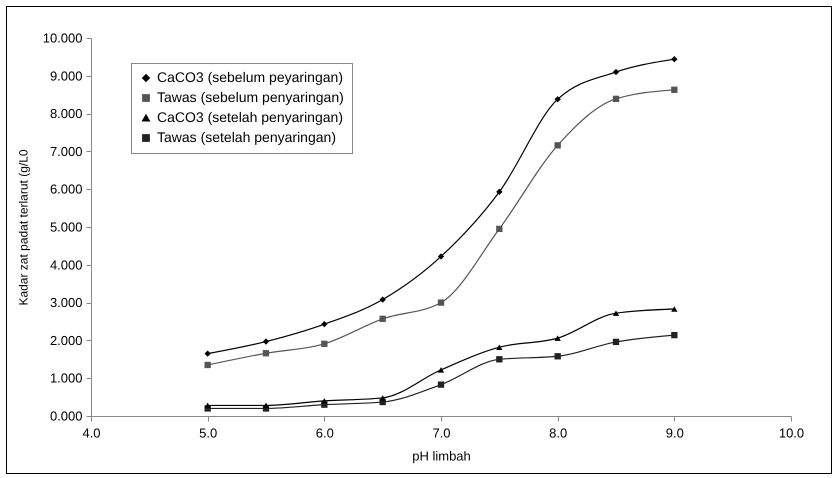 Image resolution: width=835 pixels, height=478 pixels. Describe the element at coordinates (250, 117) in the screenshot. I see `legend-label: CaCO3 (setelah penyaringan)` at that location.